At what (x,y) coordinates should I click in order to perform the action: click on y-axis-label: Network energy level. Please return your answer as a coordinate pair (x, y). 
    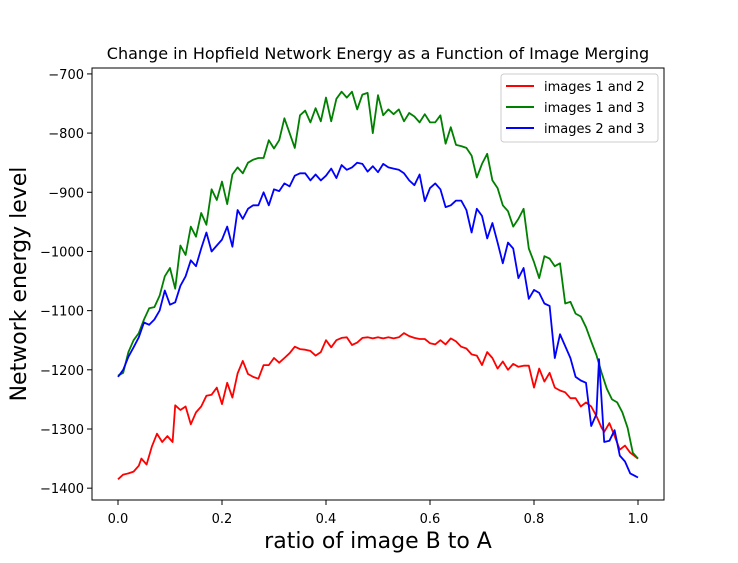
    Looking at the image, I should click on (19, 284).